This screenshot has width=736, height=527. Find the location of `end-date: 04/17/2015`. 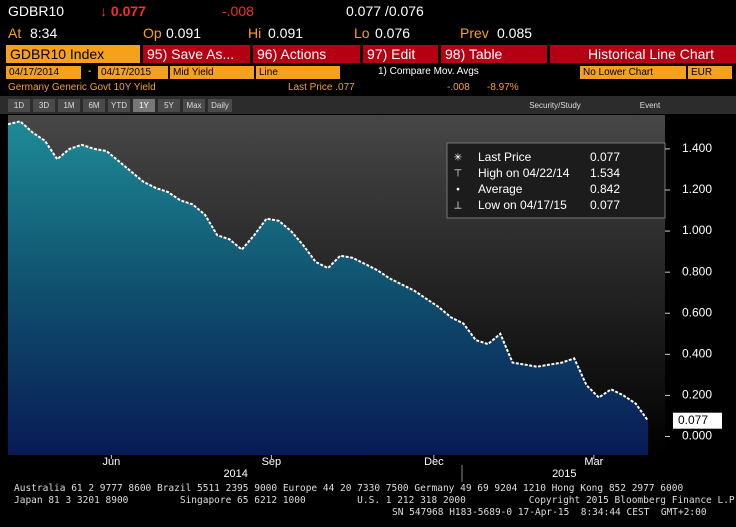

end-date: 04/17/2015 is located at coordinates (133, 72).